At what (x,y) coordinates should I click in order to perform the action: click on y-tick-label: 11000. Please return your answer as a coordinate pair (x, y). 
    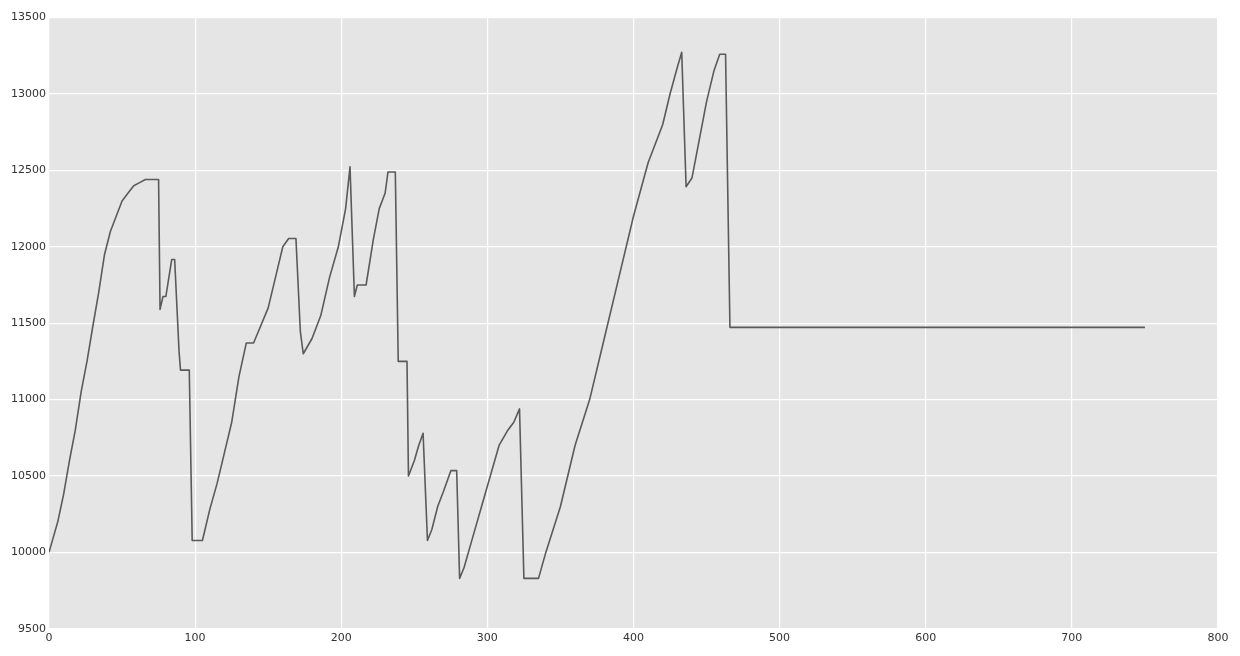
    Looking at the image, I should click on (28, 399).